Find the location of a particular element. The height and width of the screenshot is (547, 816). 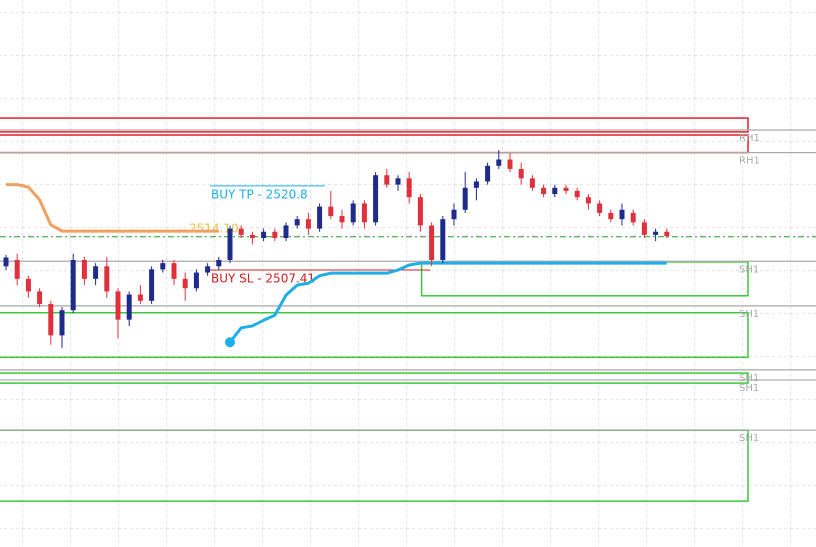

order-label: BUY SL - 2507.41 is located at coordinates (263, 278).